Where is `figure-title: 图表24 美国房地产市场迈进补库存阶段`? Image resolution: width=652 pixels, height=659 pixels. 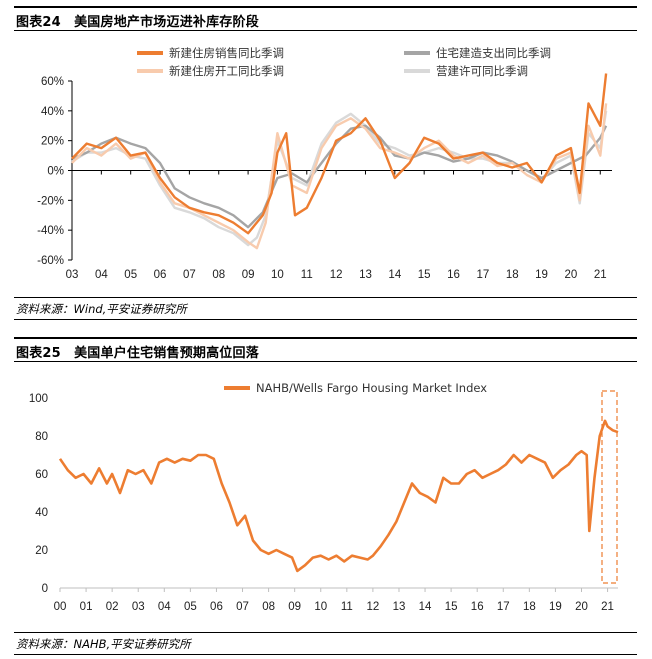
figure-title: 图表24 美国房地产市场迈进补库存阶段 is located at coordinates (137, 22).